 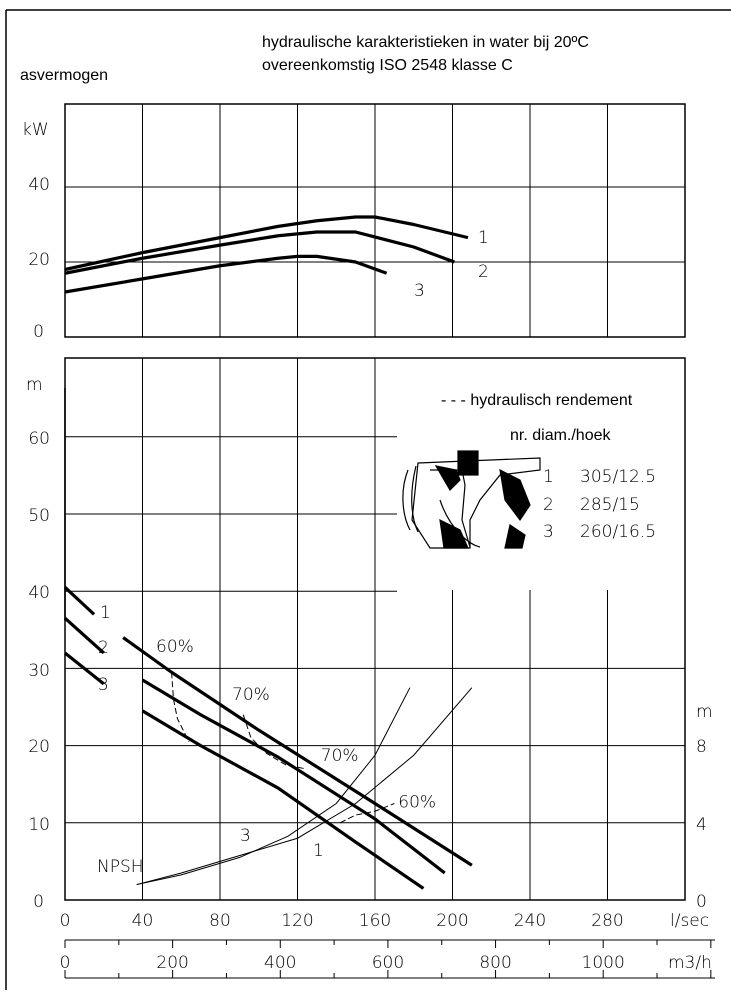 I want to click on head-tick-20: 20, so click(x=39, y=747).